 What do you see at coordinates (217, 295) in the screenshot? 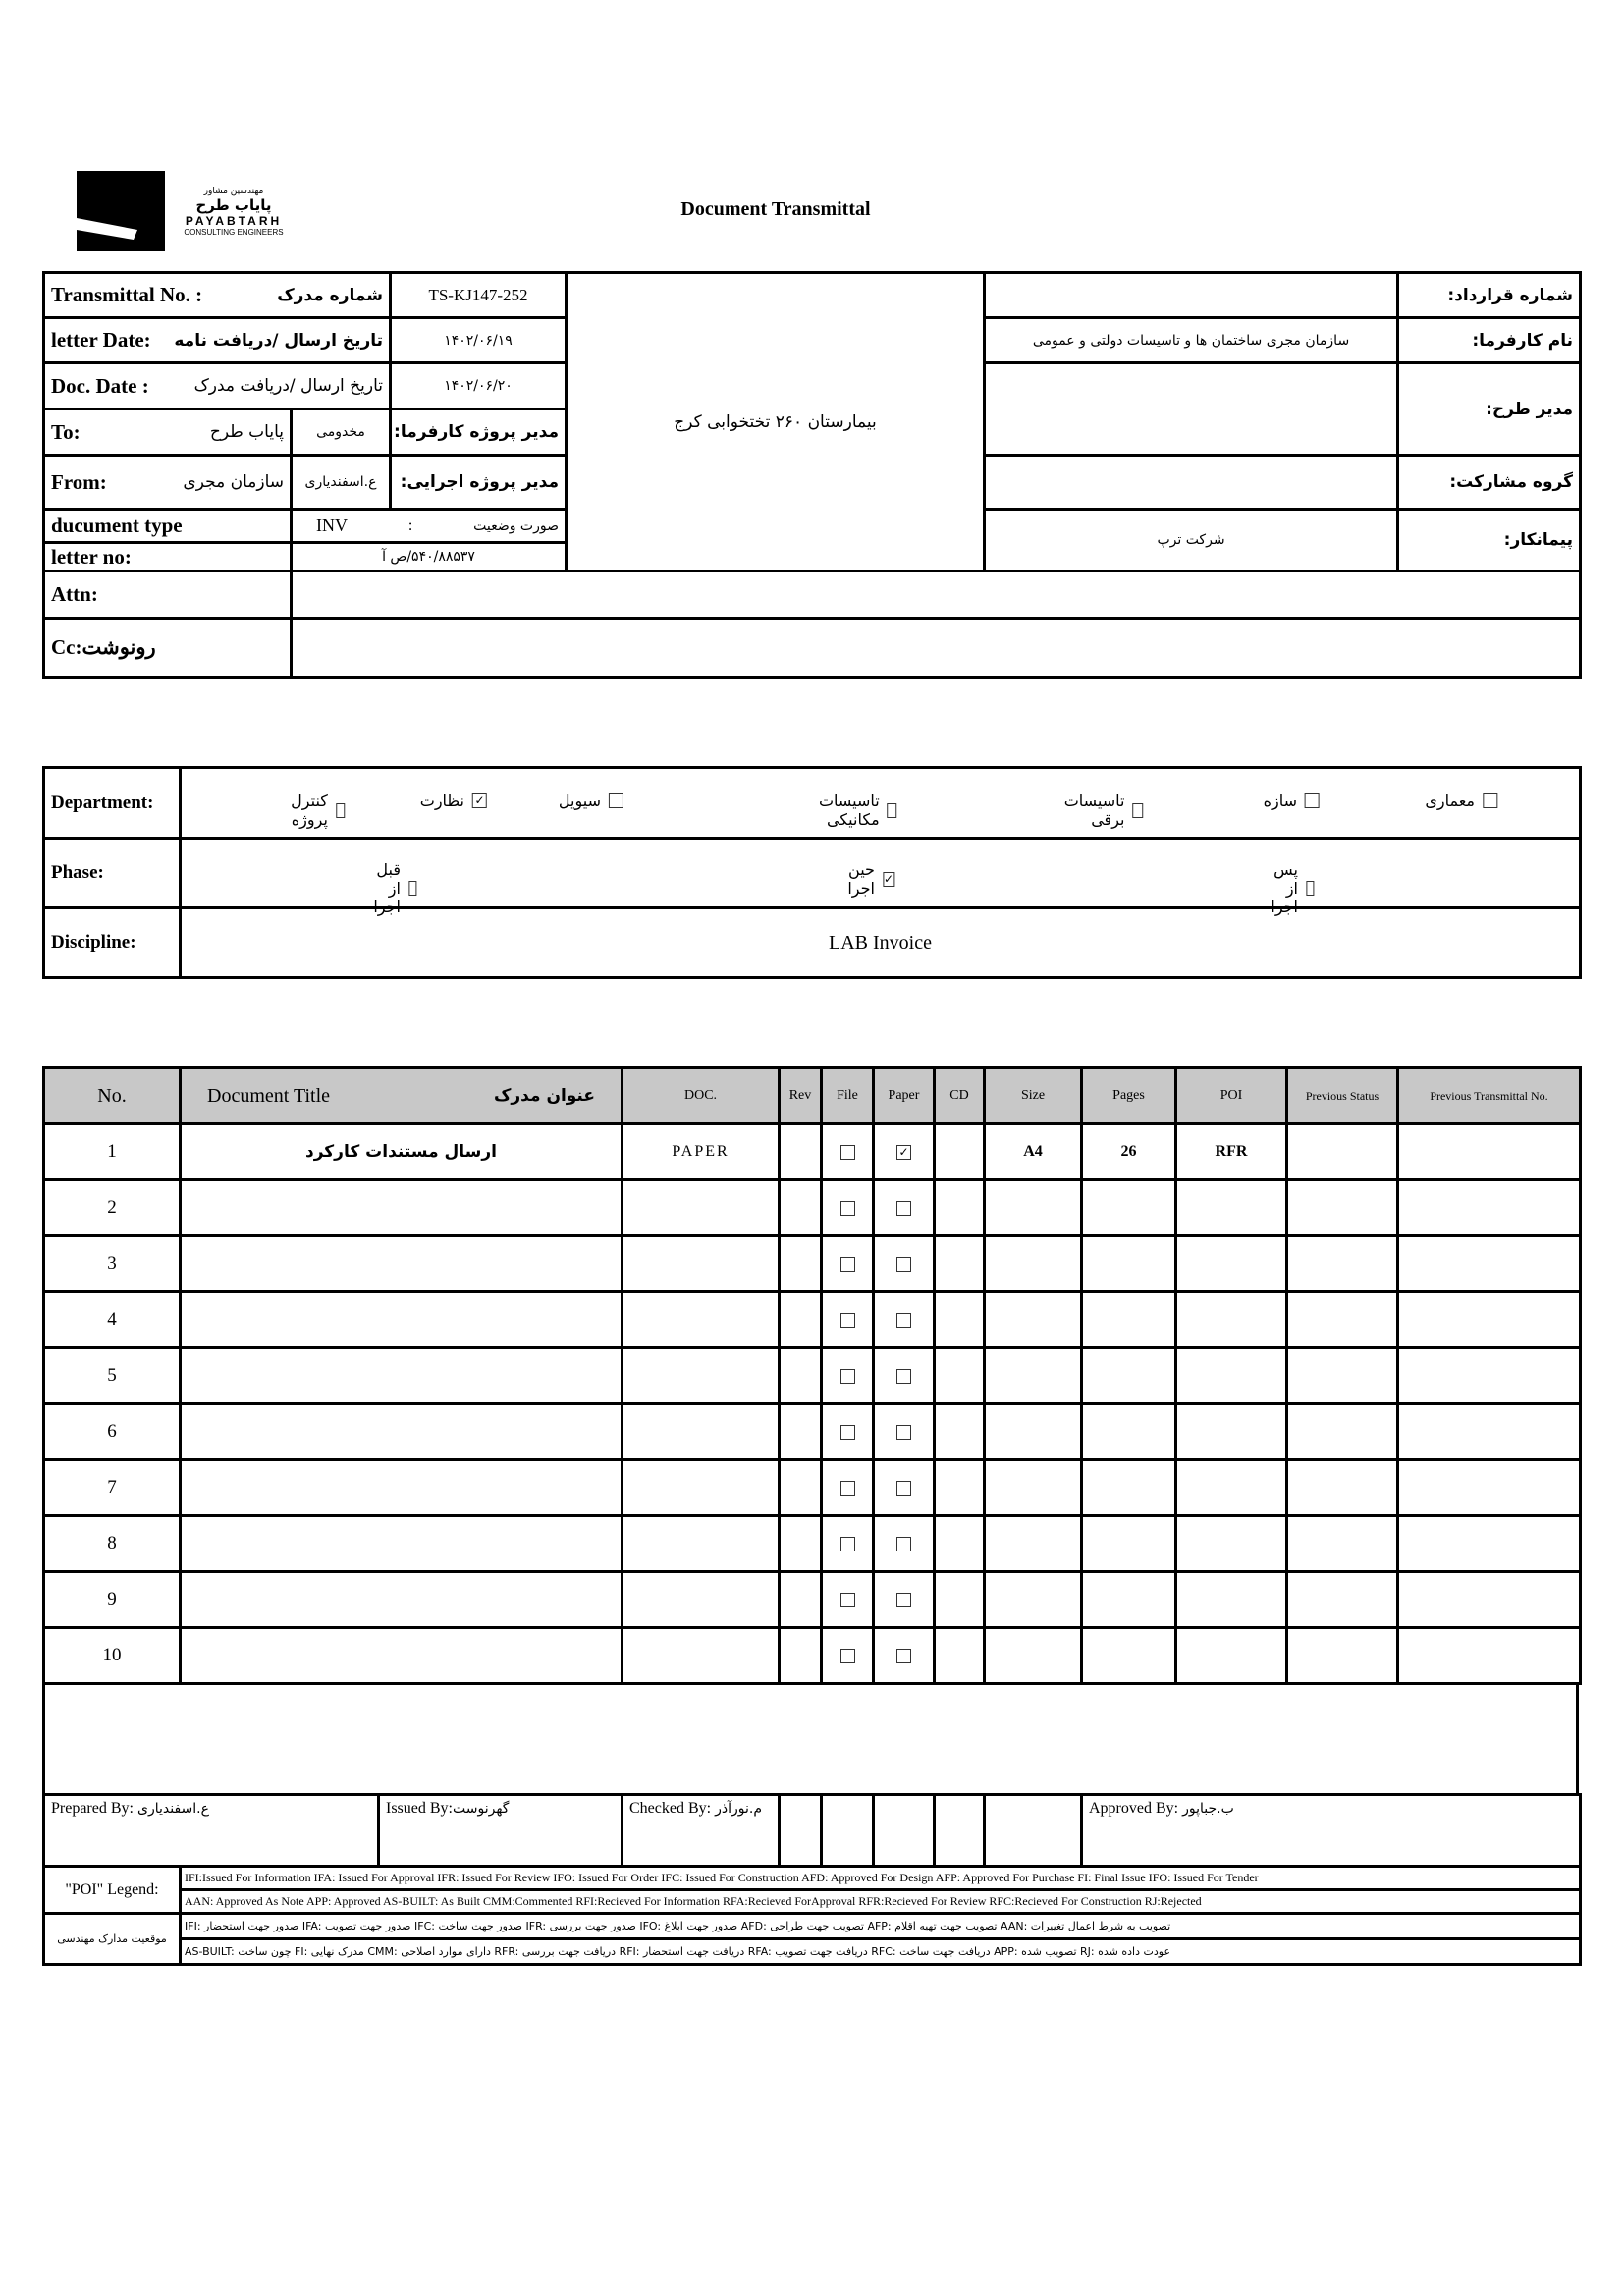
I see `transmittal-no-label: Transmittal No. : شماره مدرک` at bounding box center [217, 295].